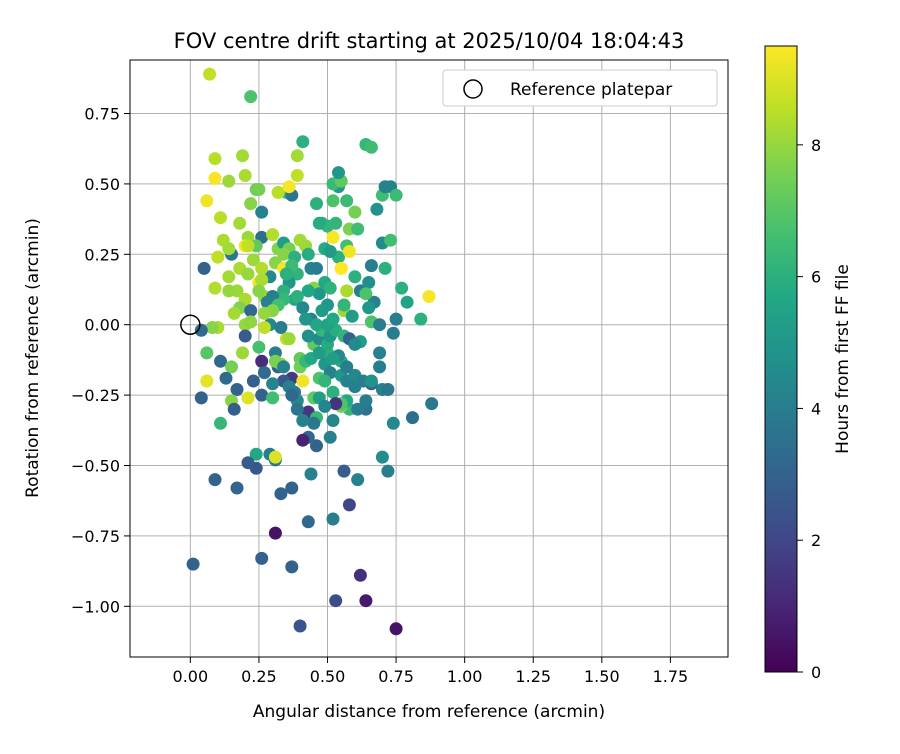  Describe the element at coordinates (102, 325) in the screenshot. I see `y-tick-label: 0.00` at that location.